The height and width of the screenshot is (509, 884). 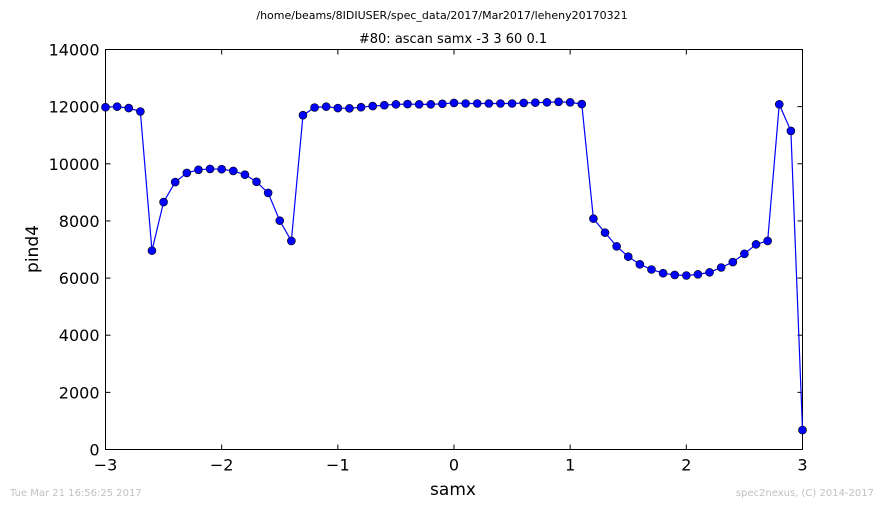 I want to click on y-tick-label: 14000, so click(x=74, y=50).